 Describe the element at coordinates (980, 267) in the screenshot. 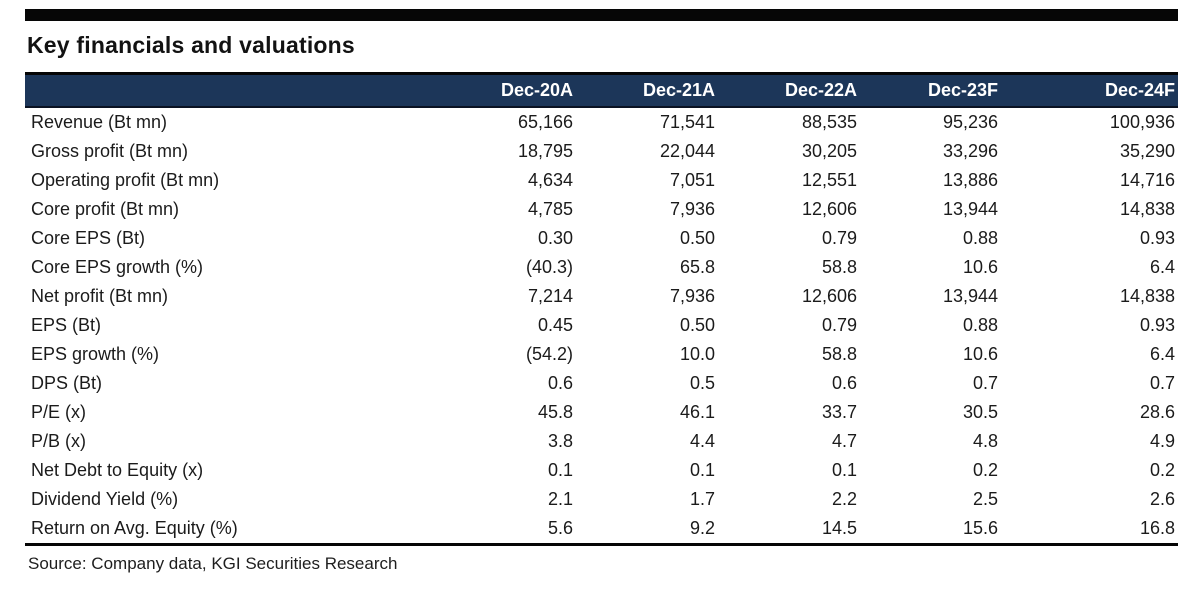

I see `value-cell: 10.6` at that location.